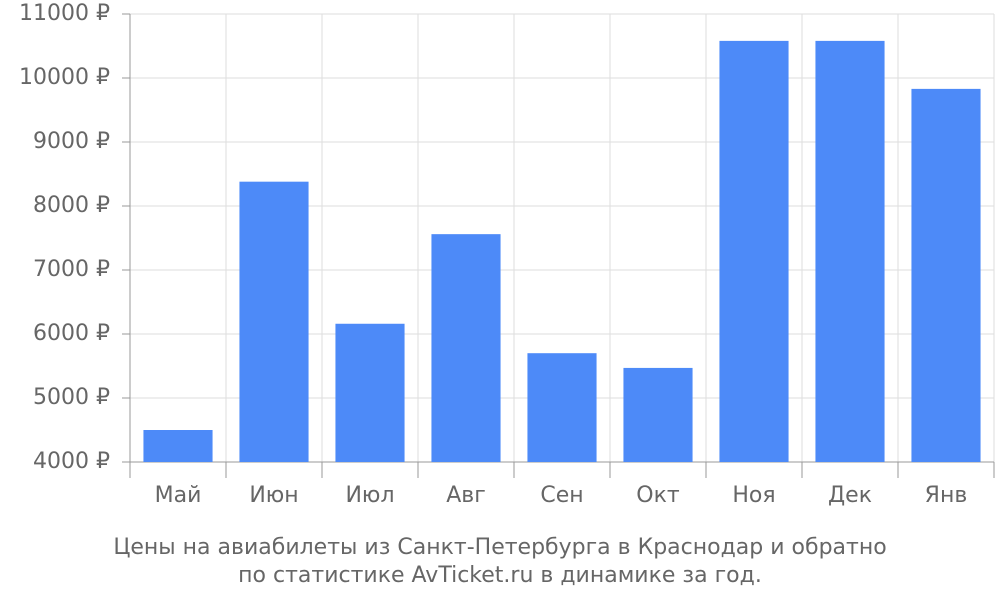 The image size is (1000, 600). Describe the element at coordinates (658, 495) in the screenshot. I see `x-tick-label: Окт` at that location.